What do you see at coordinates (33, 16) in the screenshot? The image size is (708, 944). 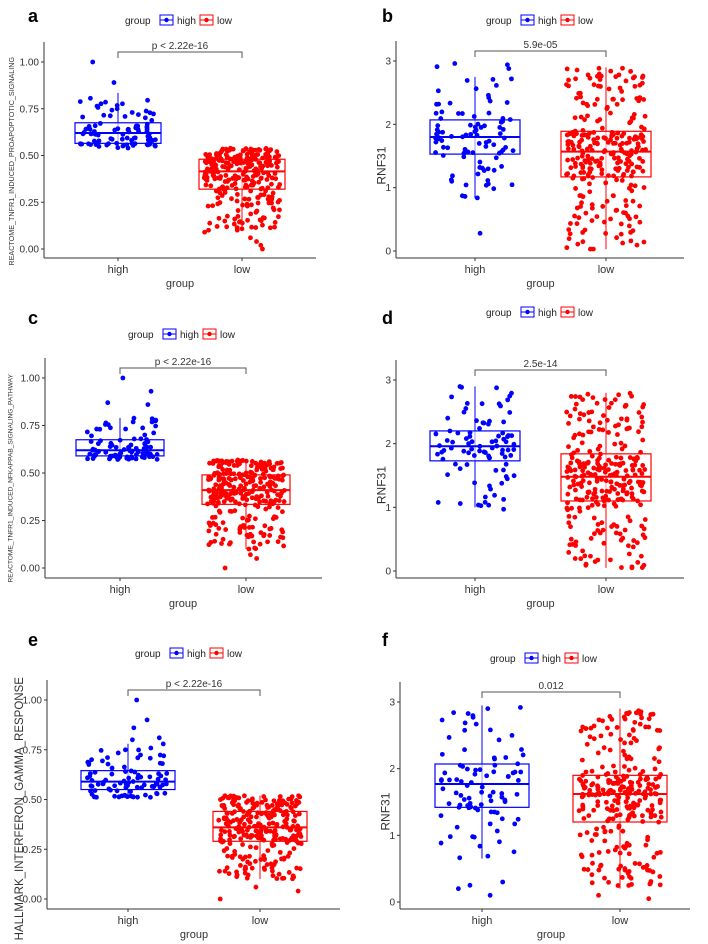 I see `panel-label: a` at bounding box center [33, 16].